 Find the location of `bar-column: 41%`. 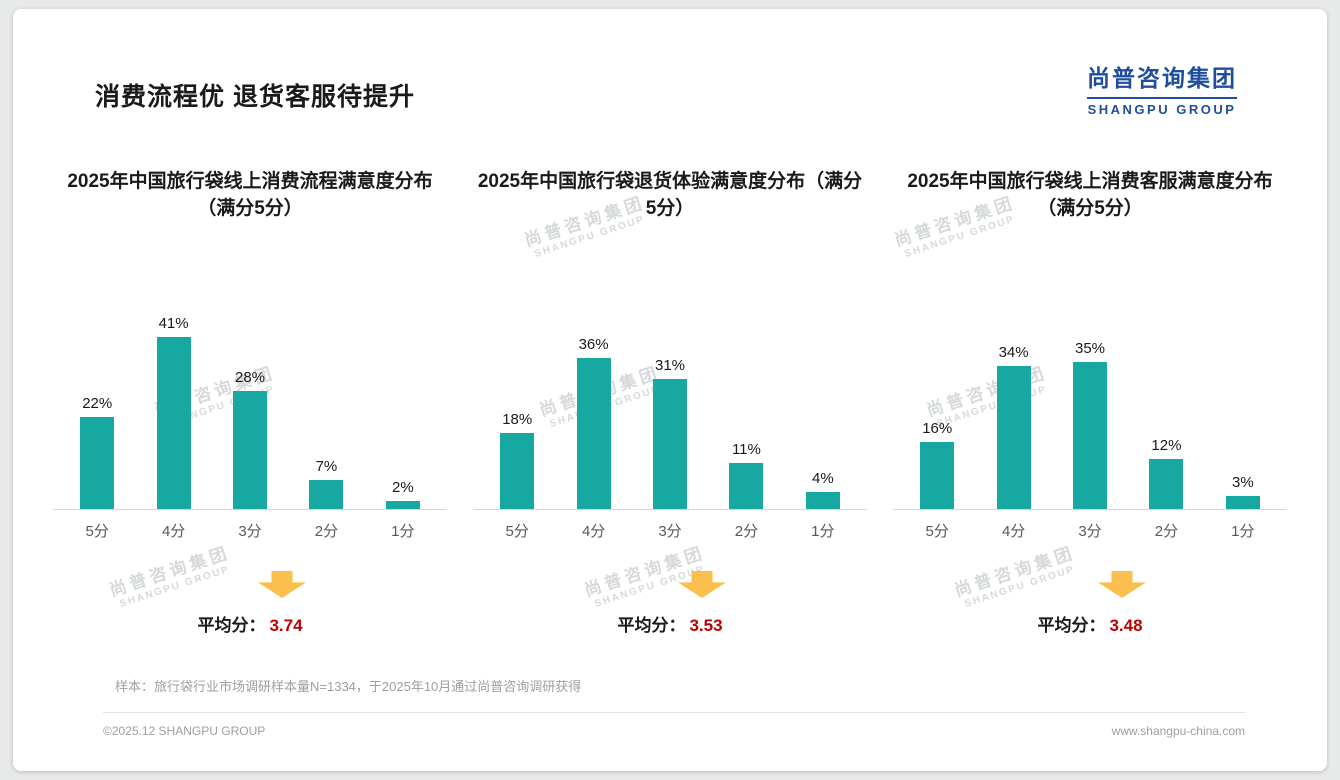

bar-column: 41% is located at coordinates (173, 412).